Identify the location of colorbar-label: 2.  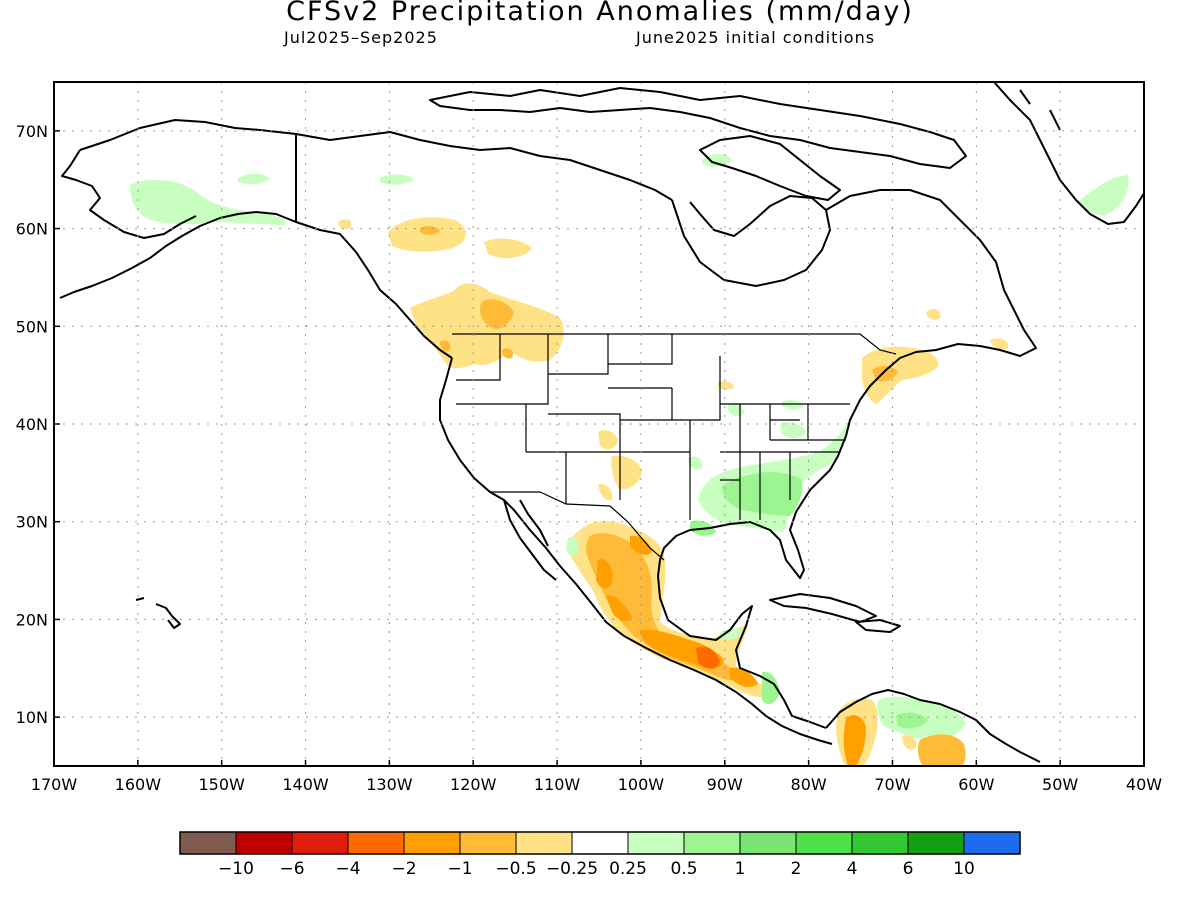
(796, 869).